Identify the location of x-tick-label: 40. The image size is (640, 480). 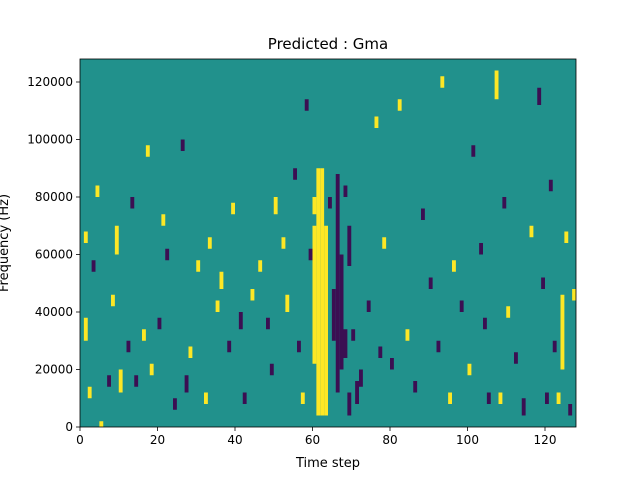
(234, 440).